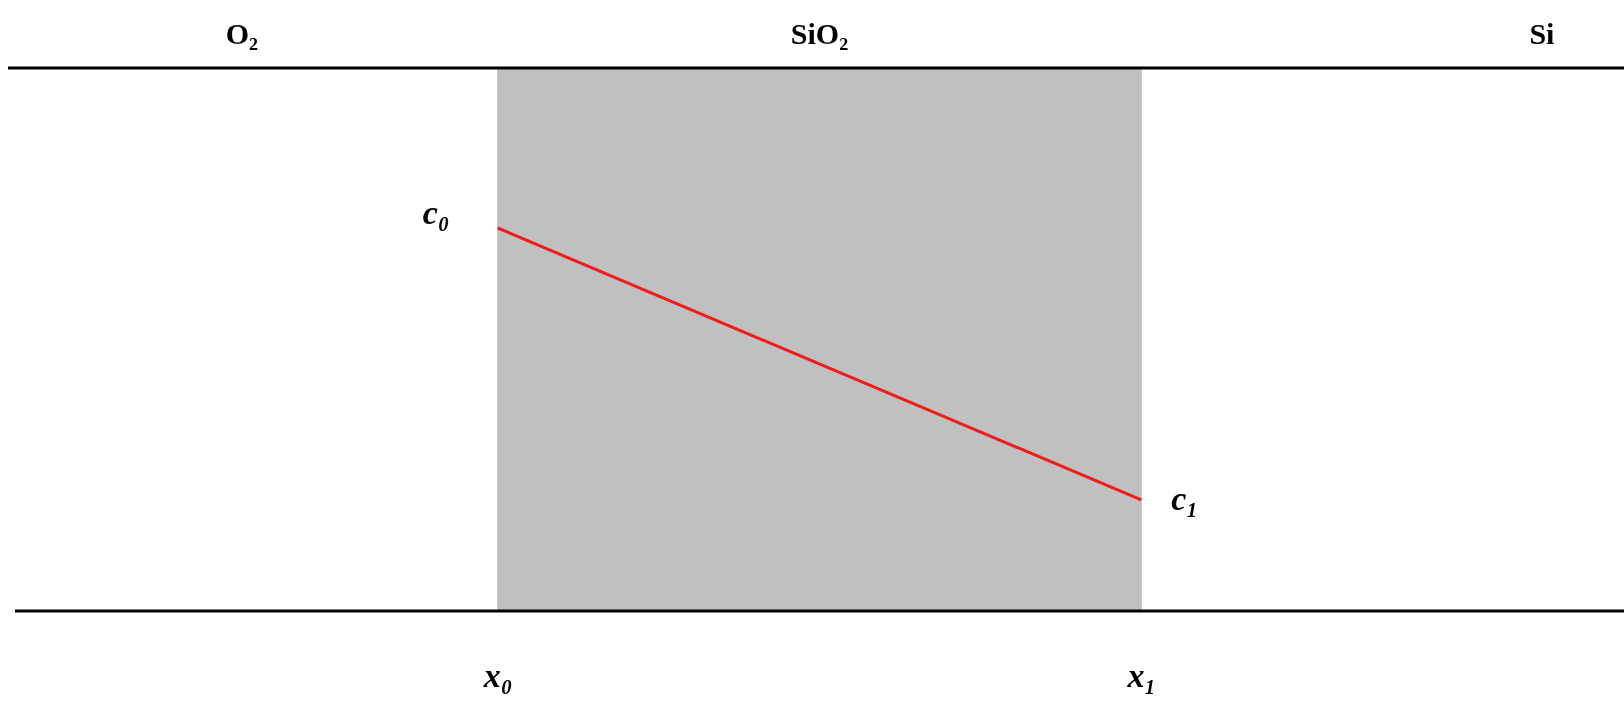 This screenshot has width=1624, height=716. Describe the element at coordinates (1141, 676) in the screenshot. I see `x-tick-label: x₁` at that location.